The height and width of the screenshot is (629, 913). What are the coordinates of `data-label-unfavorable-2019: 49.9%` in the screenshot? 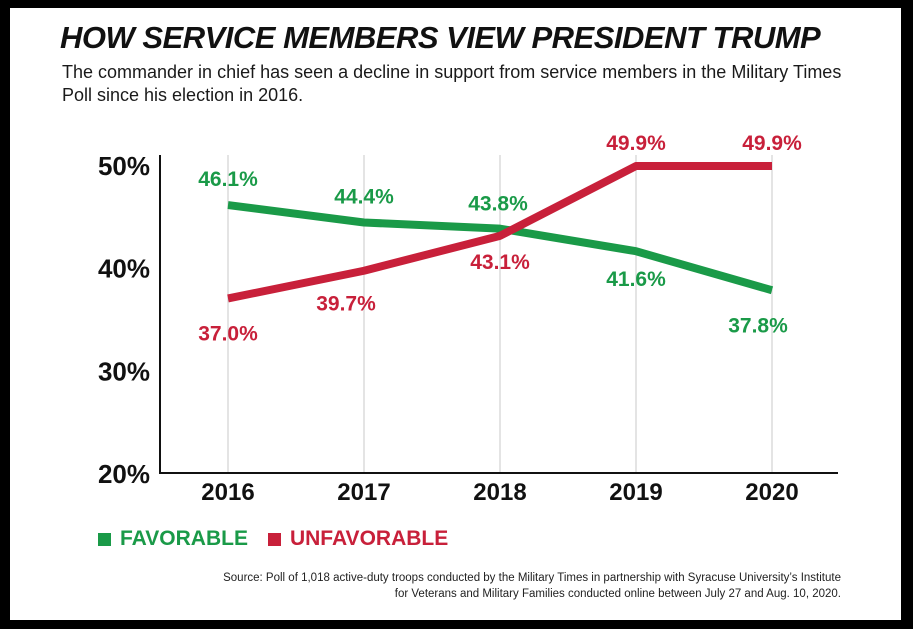 It's located at (636, 143).